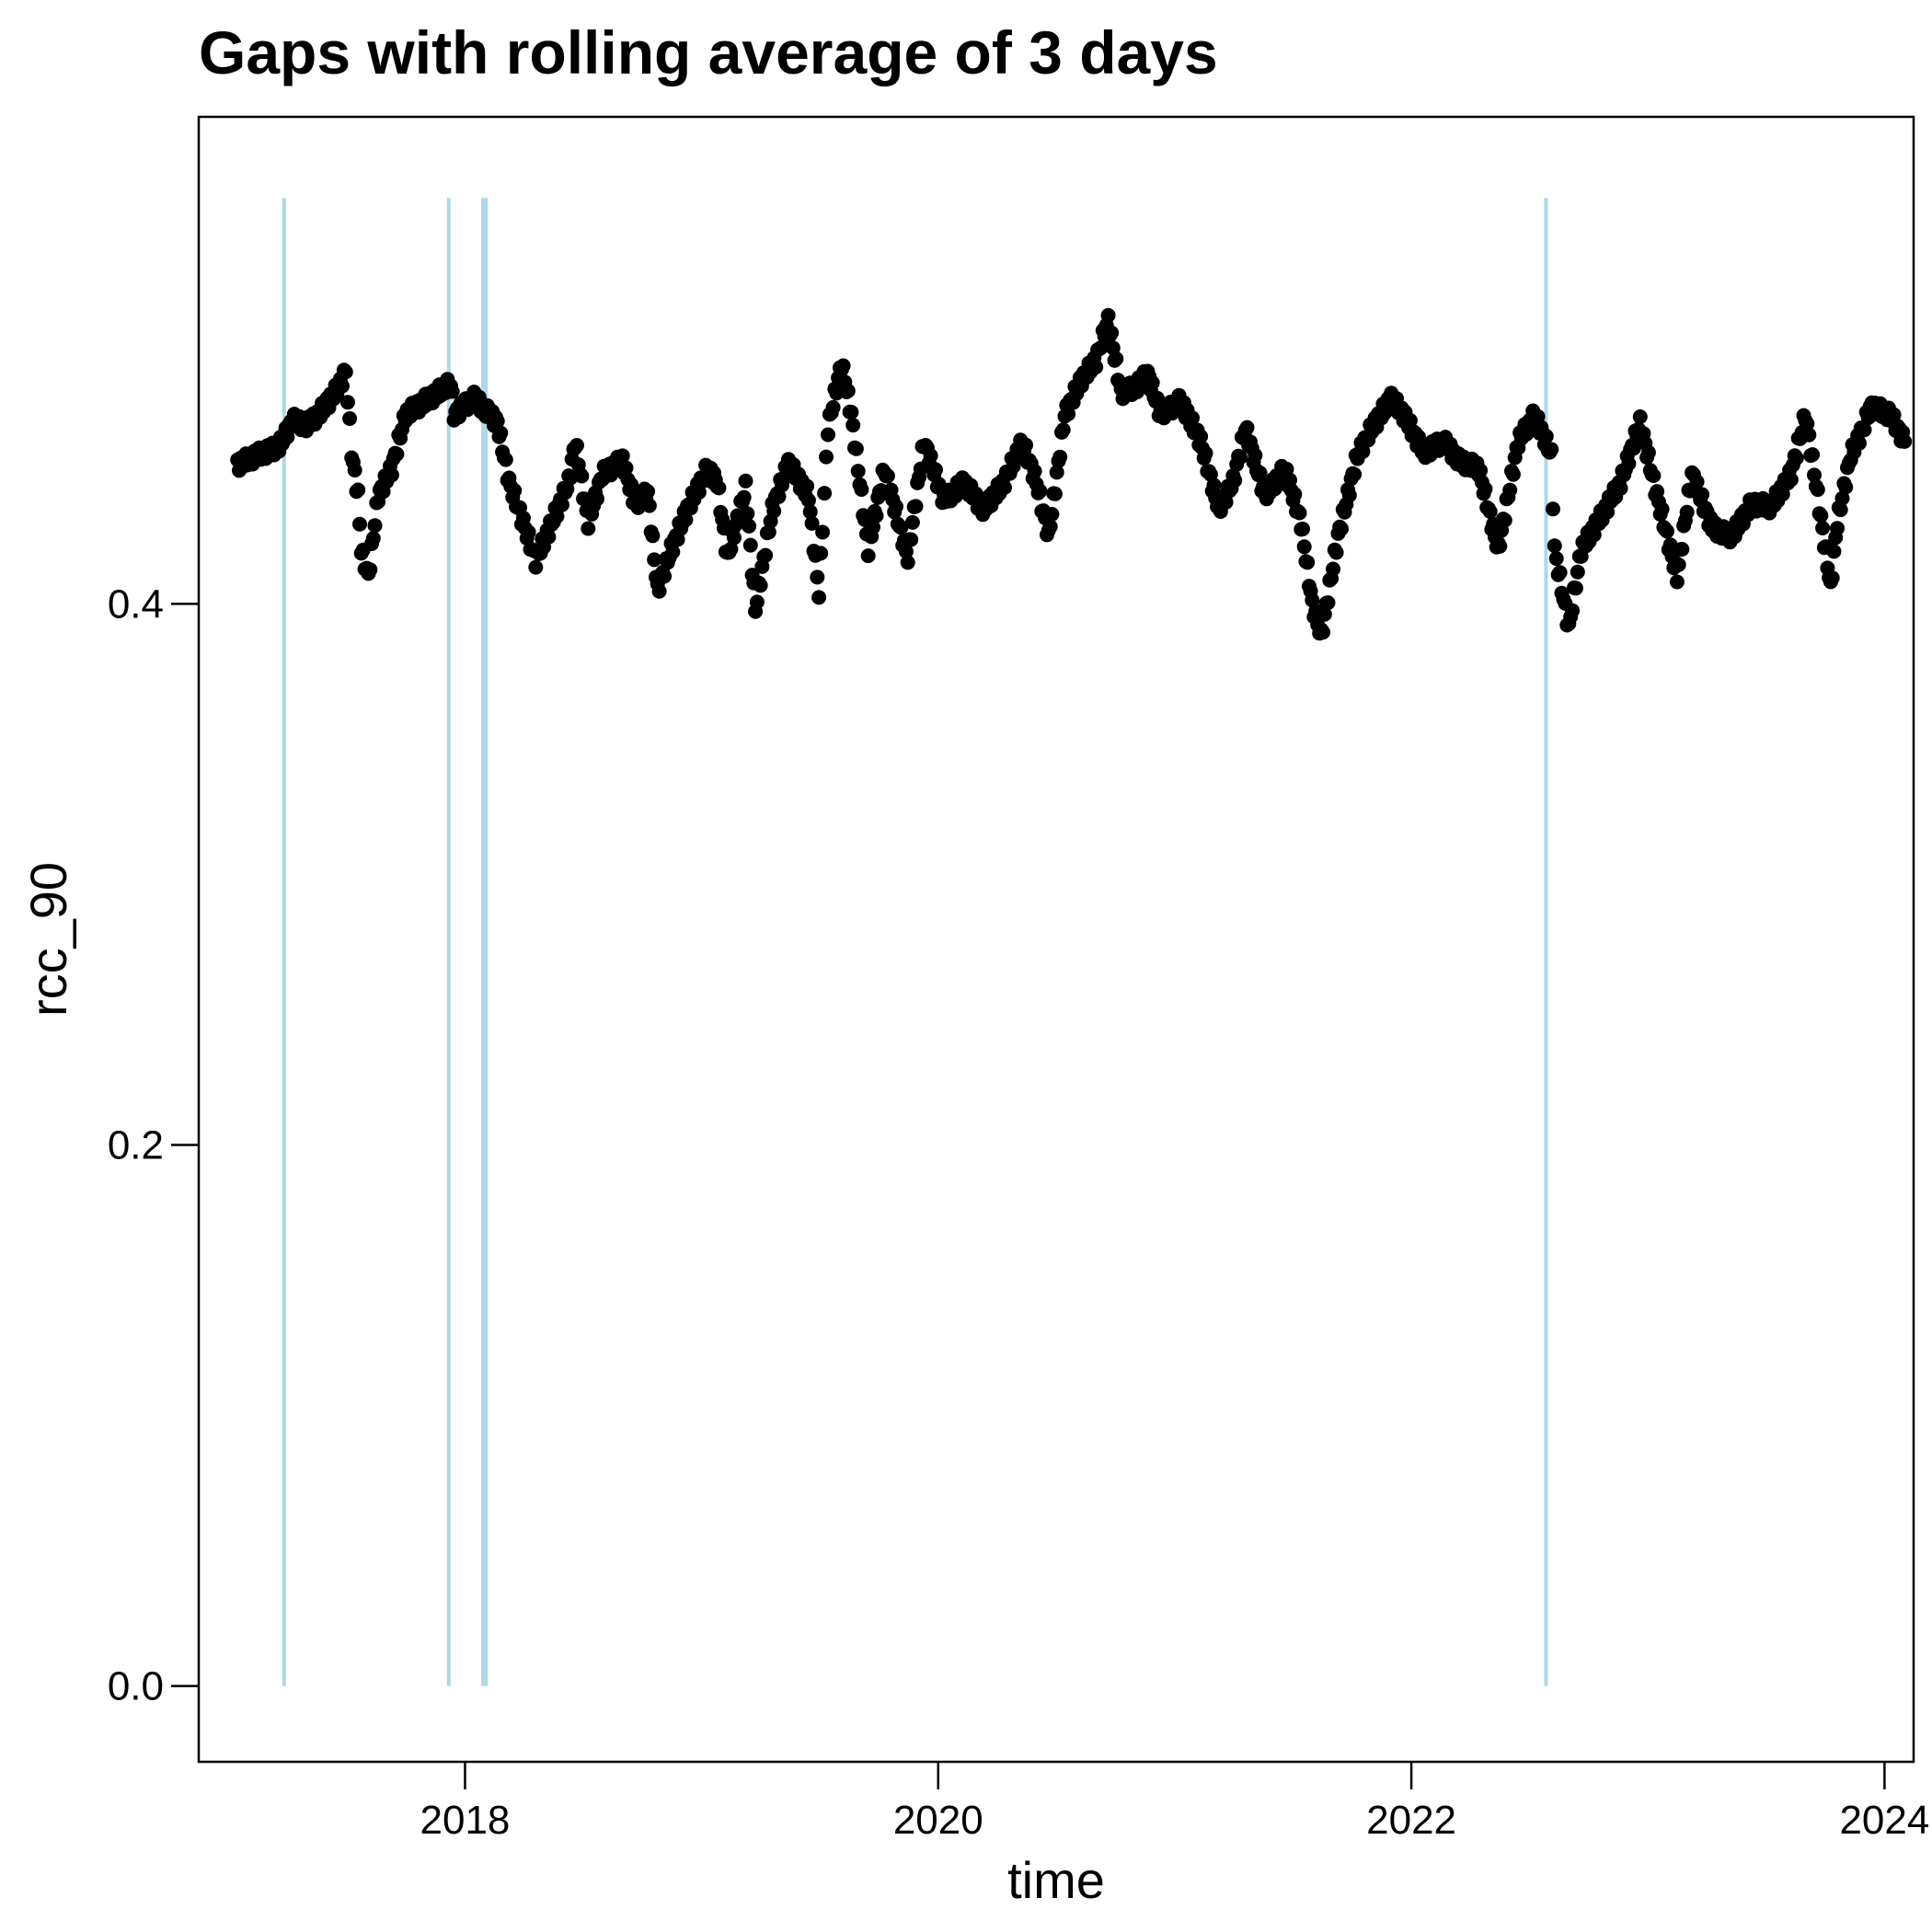 The width and height of the screenshot is (1932, 1932). Describe the element at coordinates (136, 1145) in the screenshot. I see `y-tick-label-0.2: 0.2` at that location.